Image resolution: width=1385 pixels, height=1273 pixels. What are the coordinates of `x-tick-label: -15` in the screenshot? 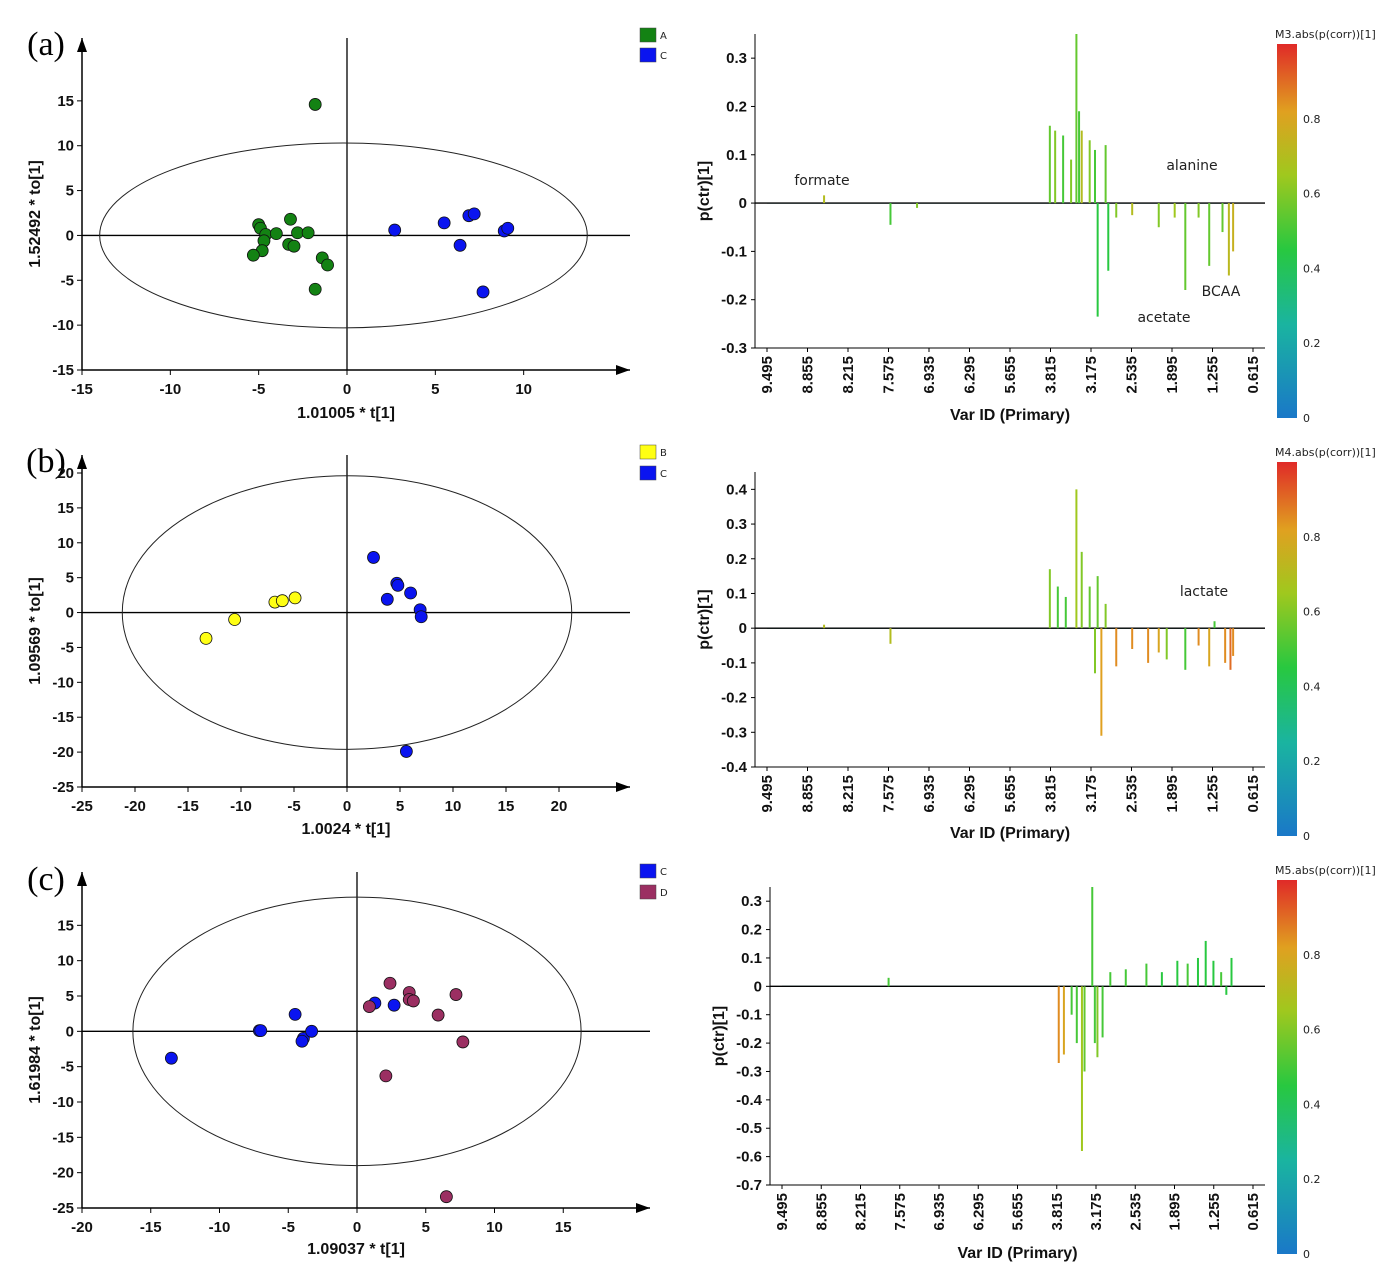 It's located at (188, 806).